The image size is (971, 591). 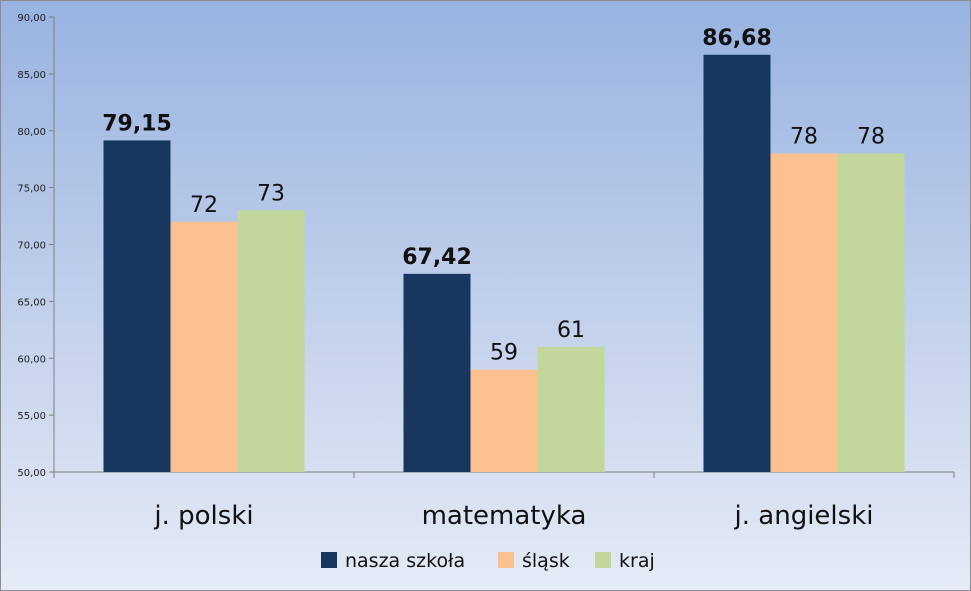 What do you see at coordinates (31, 18) in the screenshot?
I see `y-tick-label: 90,00` at bounding box center [31, 18].